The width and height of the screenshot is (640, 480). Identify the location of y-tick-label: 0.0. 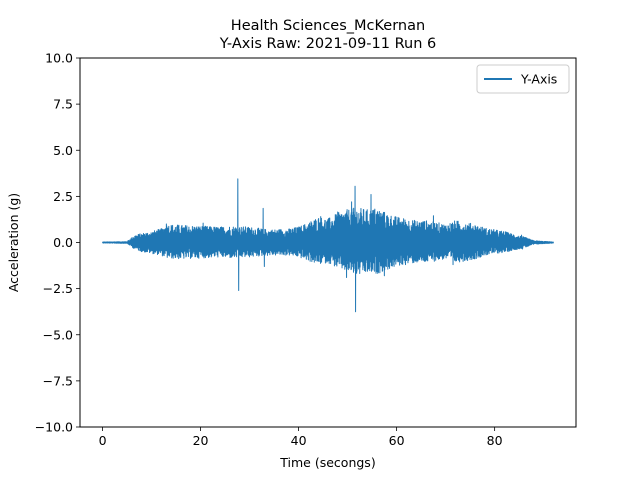
(63, 242).